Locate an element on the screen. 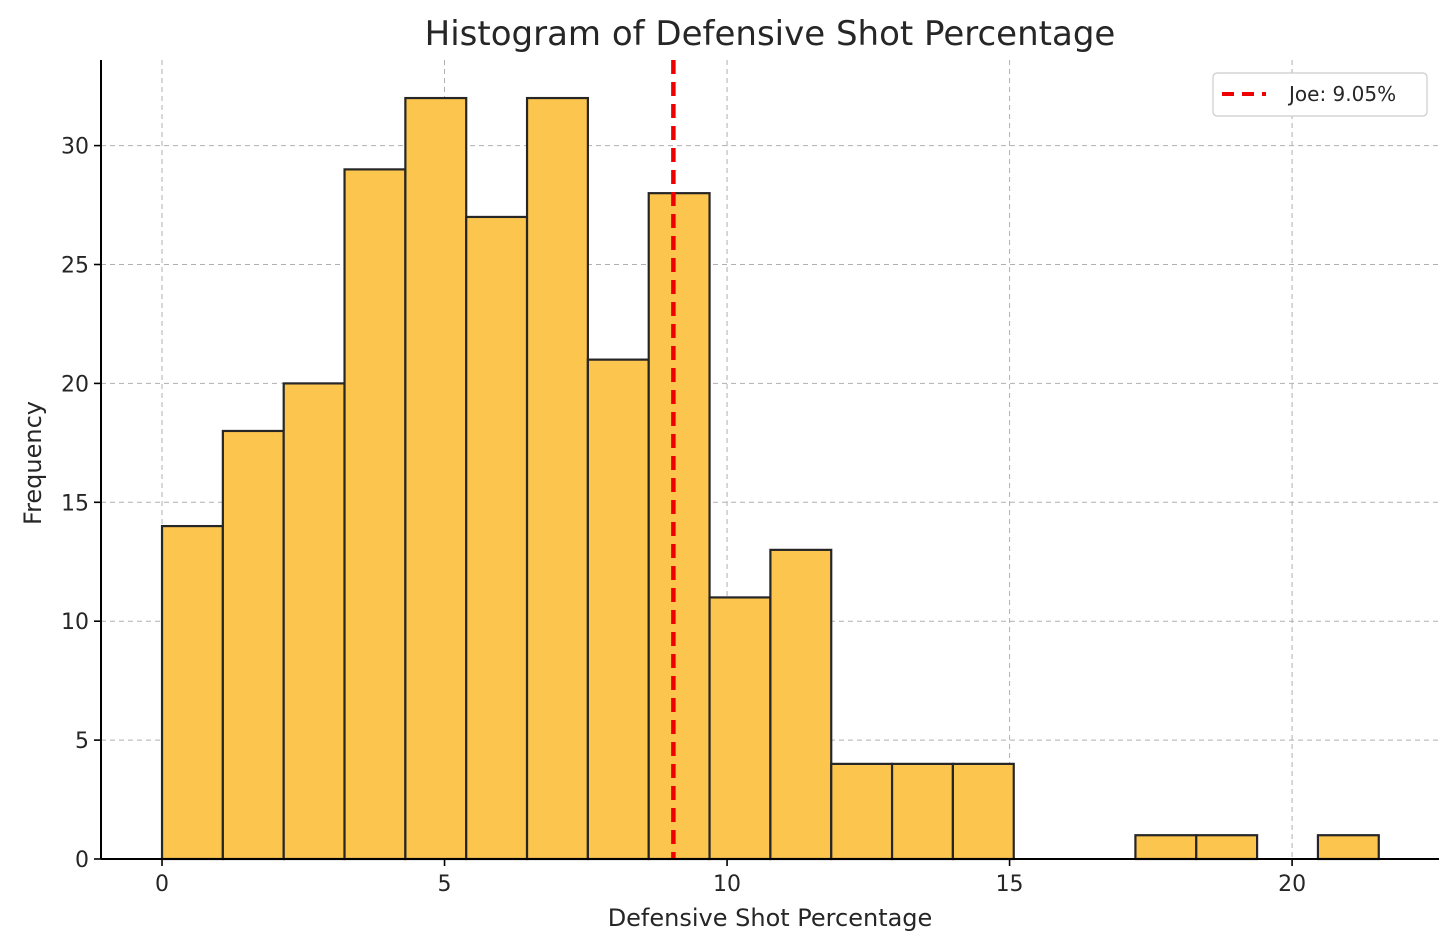  y-tick-label: 10 is located at coordinates (75, 622).